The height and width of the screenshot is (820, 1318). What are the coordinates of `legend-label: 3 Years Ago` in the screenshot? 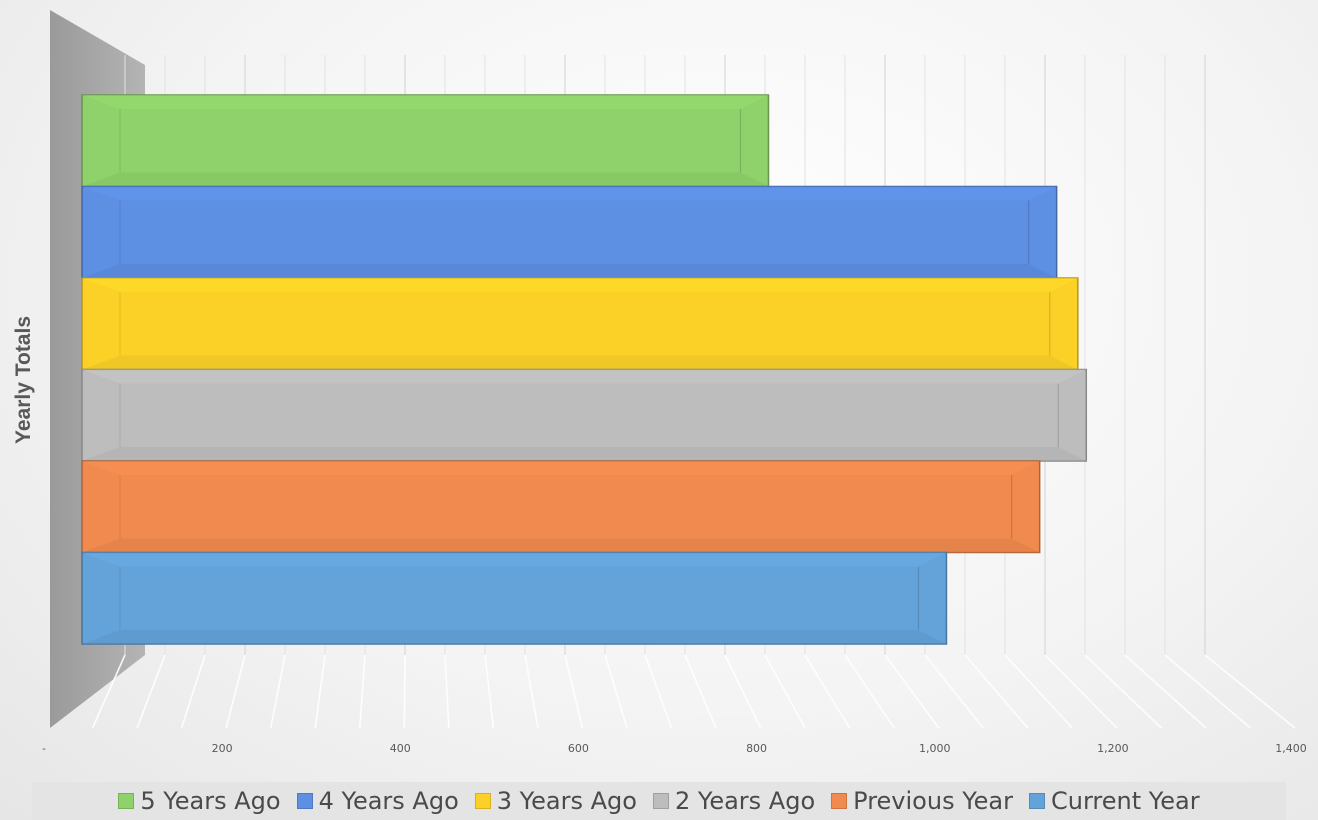 It's located at (566, 801).